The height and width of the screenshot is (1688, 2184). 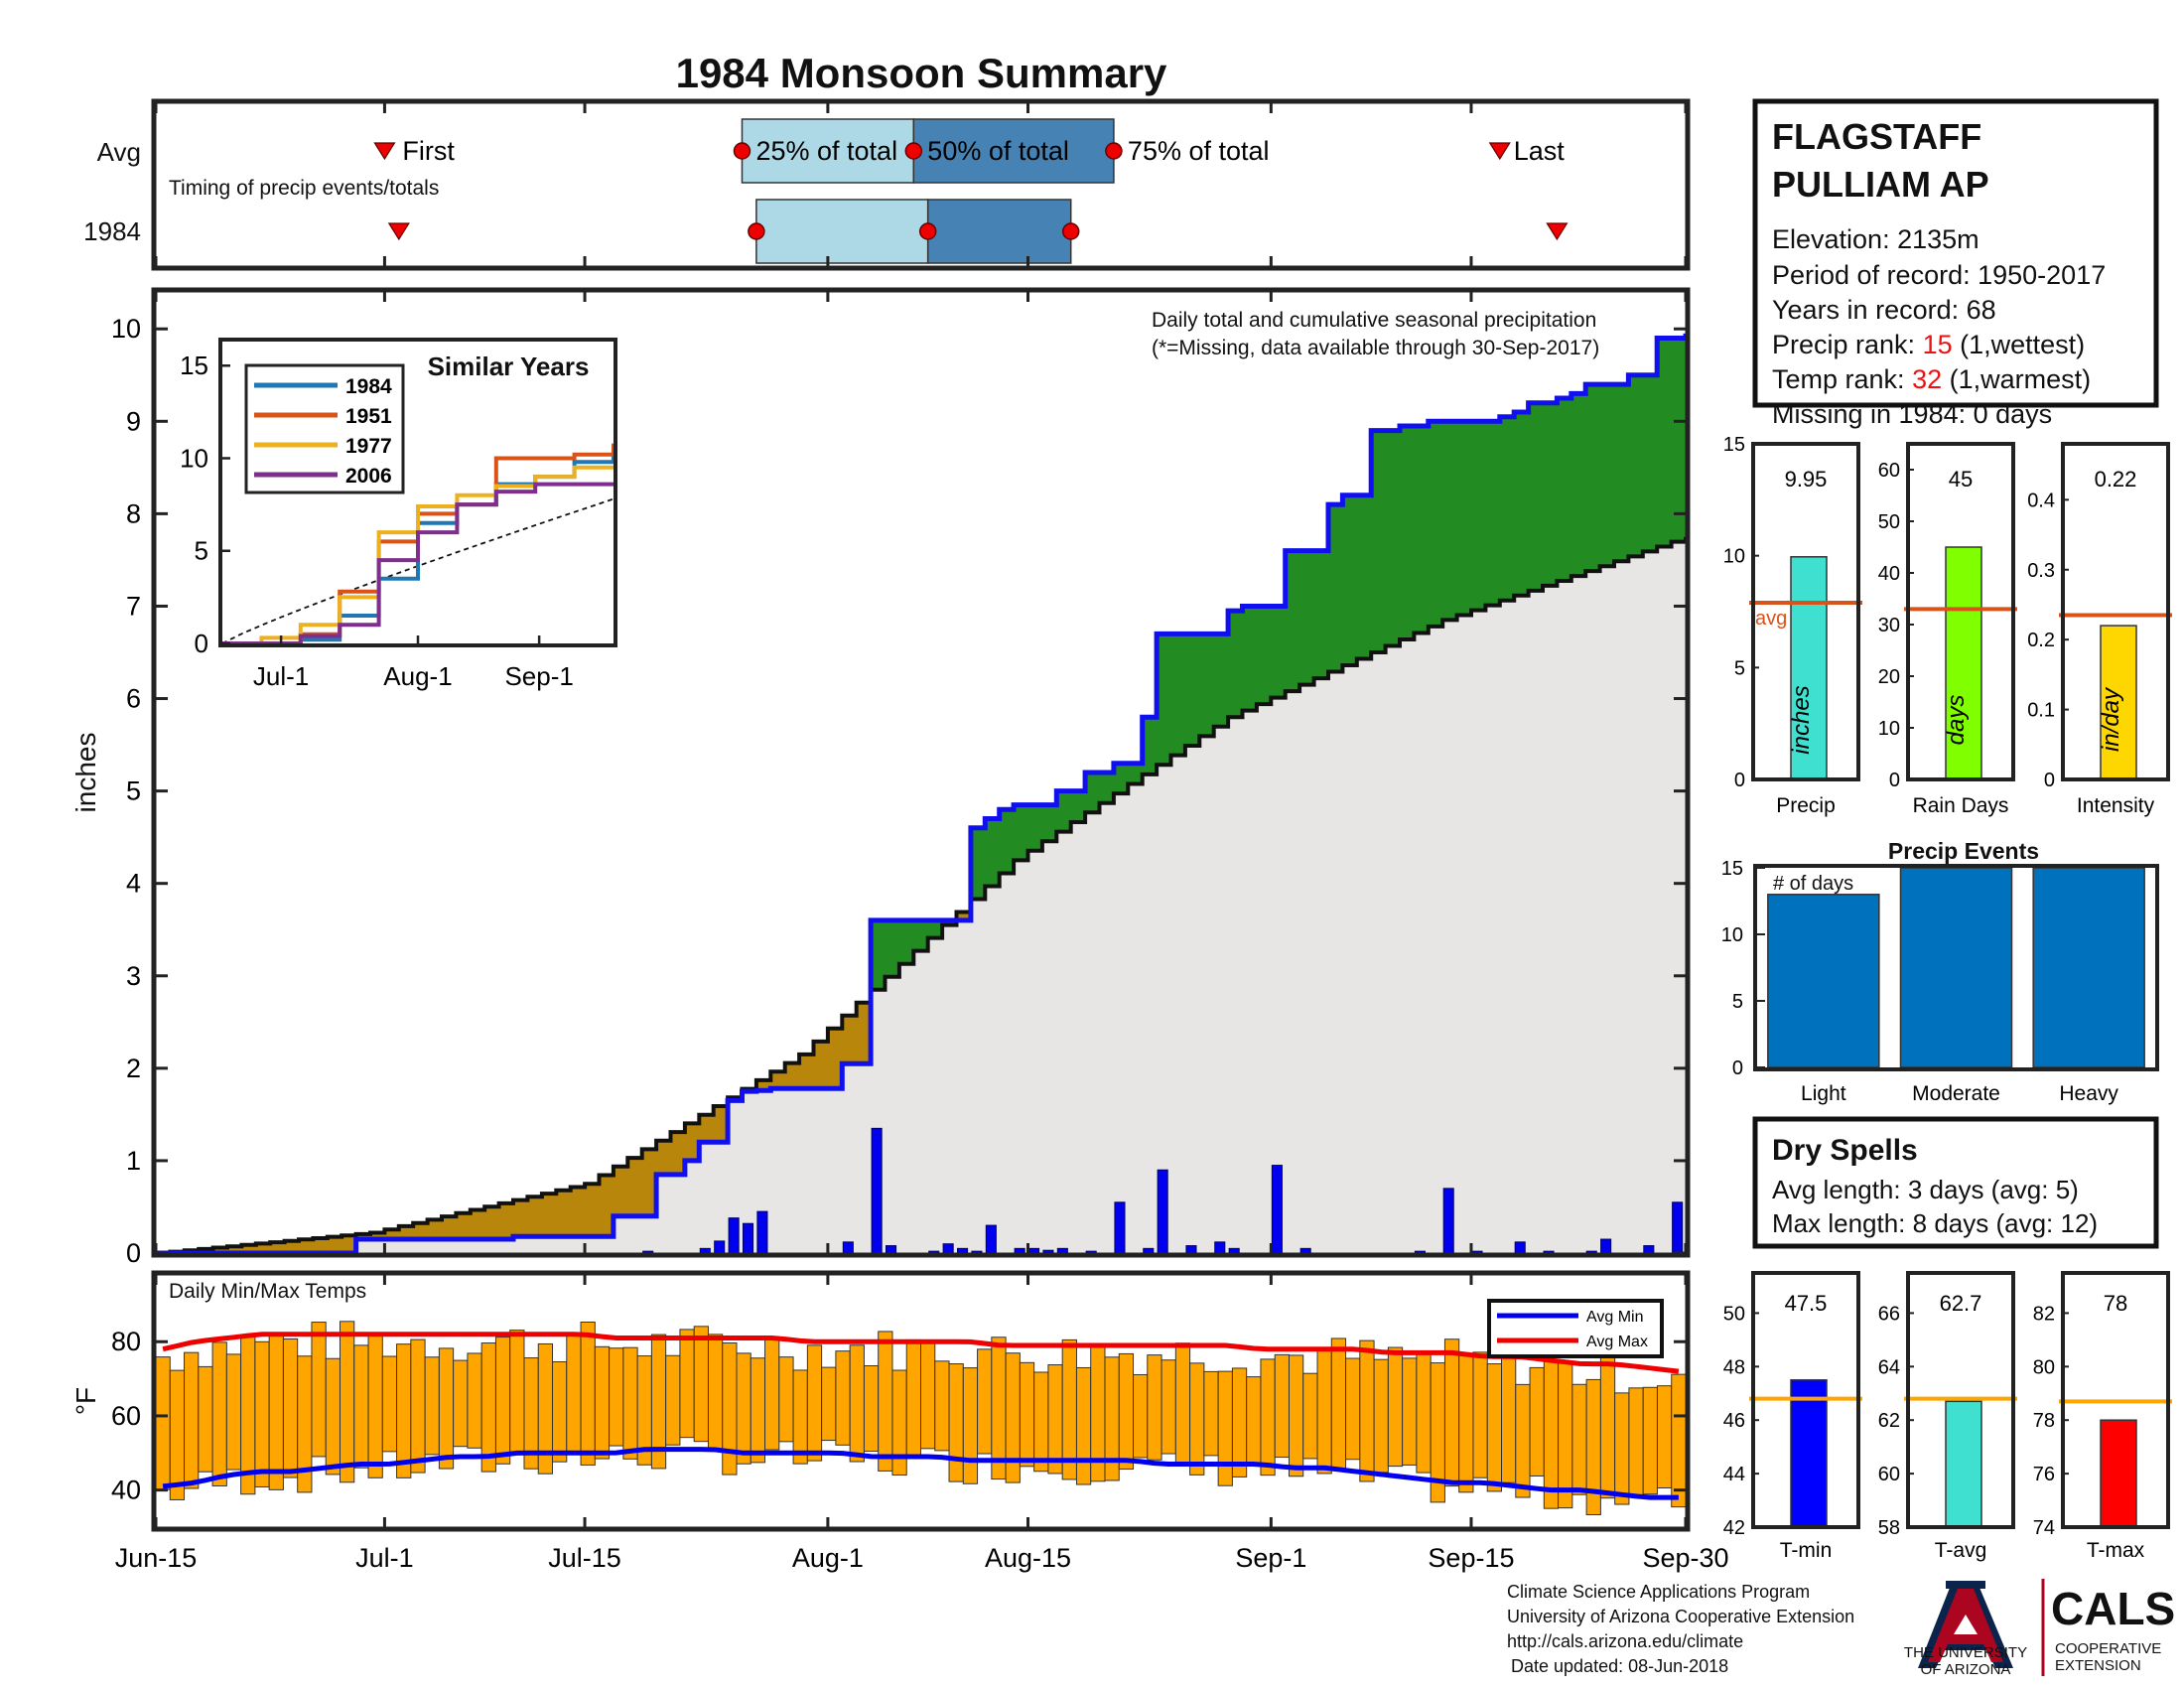 What do you see at coordinates (133, 513) in the screenshot?
I see `precip-ytick-label: 8` at bounding box center [133, 513].